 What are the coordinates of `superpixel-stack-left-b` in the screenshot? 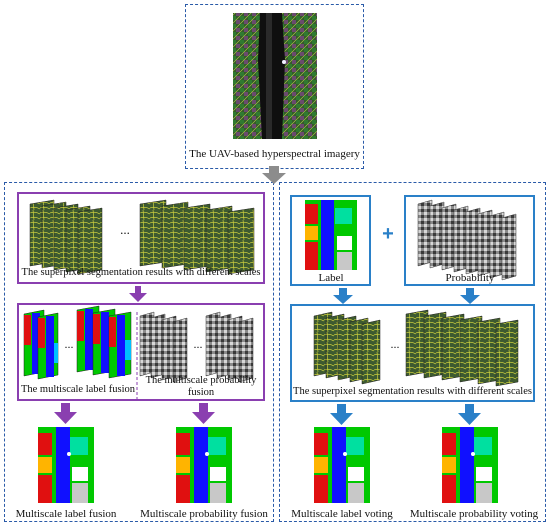 It's located at (197, 237).